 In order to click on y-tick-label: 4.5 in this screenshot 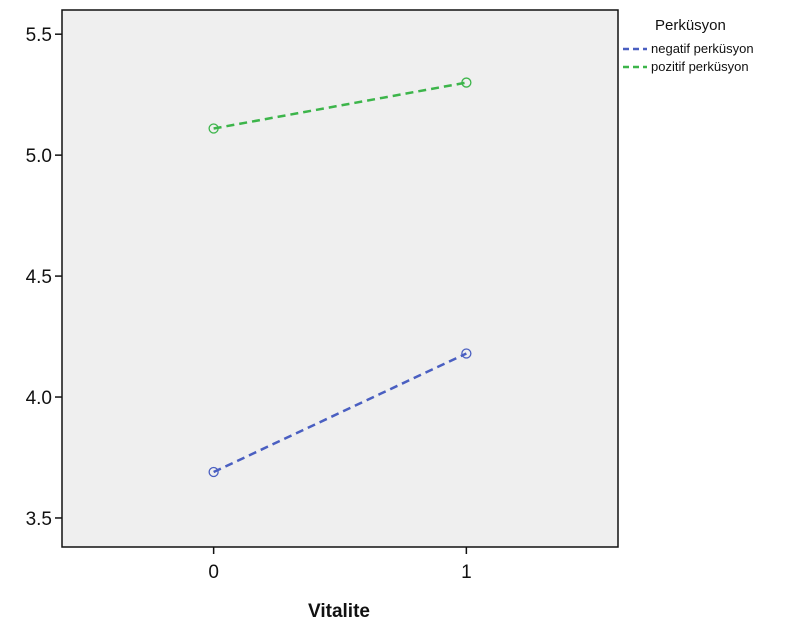, I will do `click(39, 277)`.